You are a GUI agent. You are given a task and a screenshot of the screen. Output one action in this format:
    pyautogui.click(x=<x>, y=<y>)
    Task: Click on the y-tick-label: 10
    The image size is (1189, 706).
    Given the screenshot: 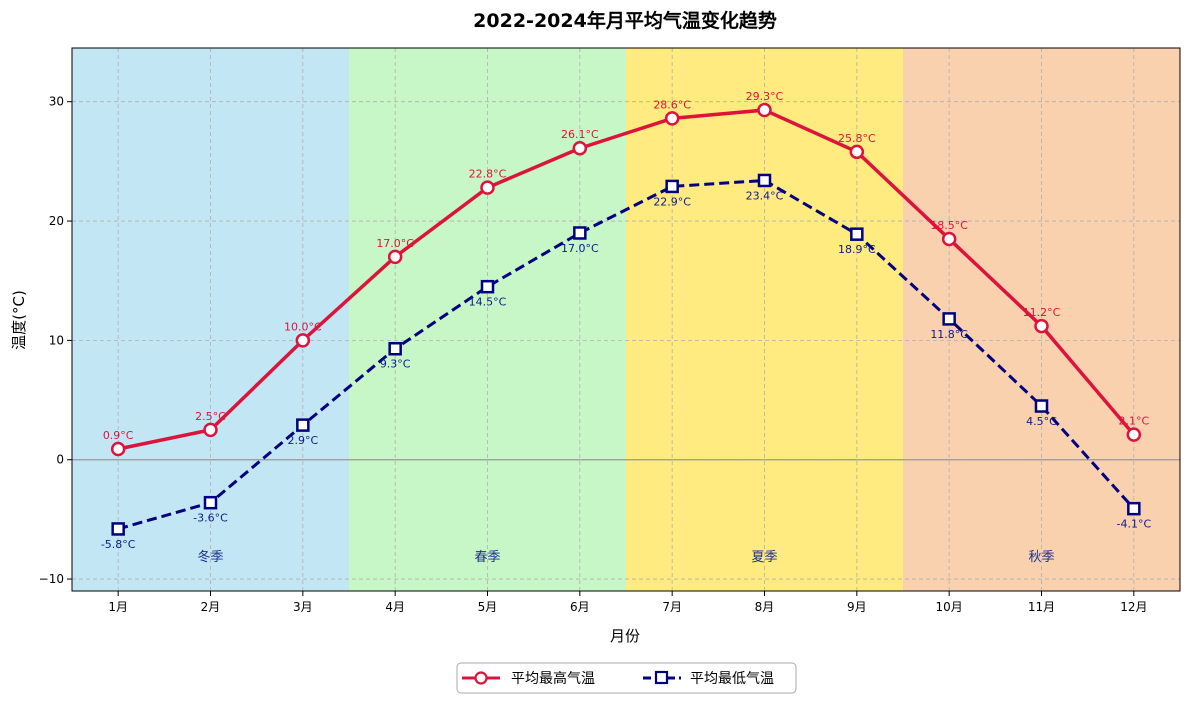 What is the action you would take?
    pyautogui.click(x=56, y=340)
    